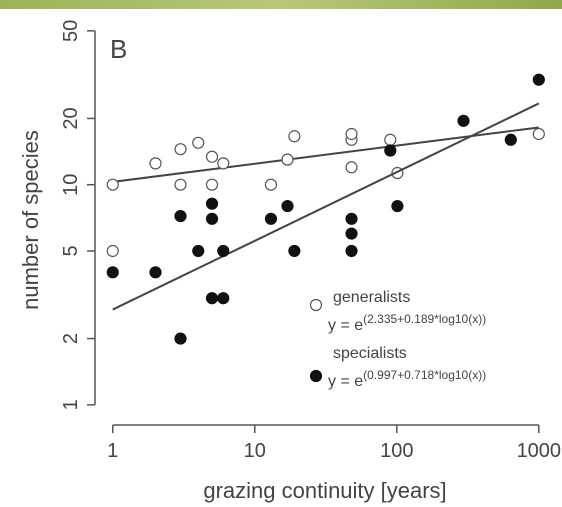 This screenshot has width=562, height=507. I want to click on x-tick-label: 100, so click(396, 451).